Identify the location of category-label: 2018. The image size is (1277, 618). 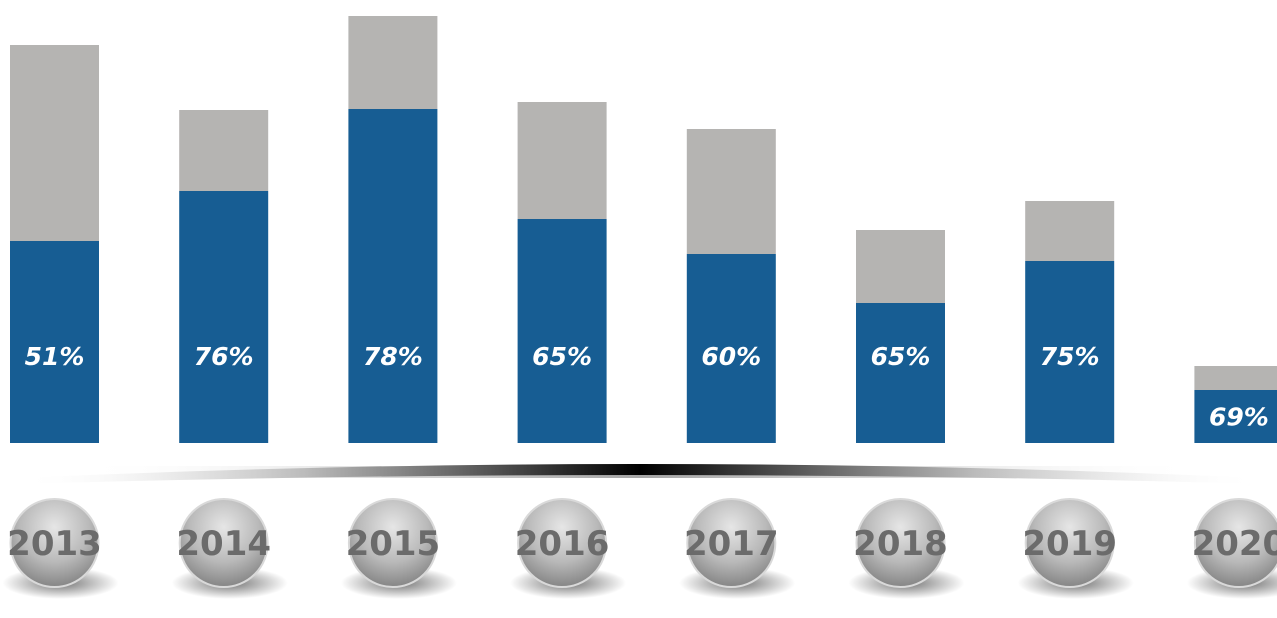
(900, 544).